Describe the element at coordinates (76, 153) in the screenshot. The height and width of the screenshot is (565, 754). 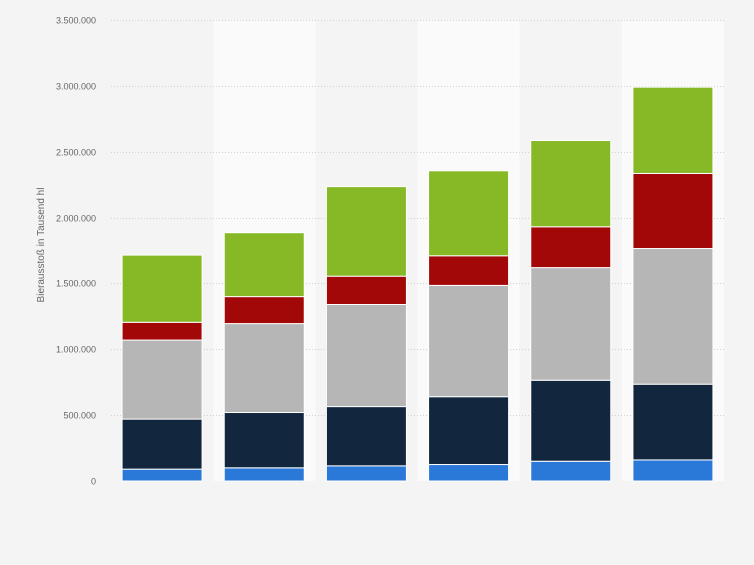
I see `y-tick-label: 2.500.000` at that location.